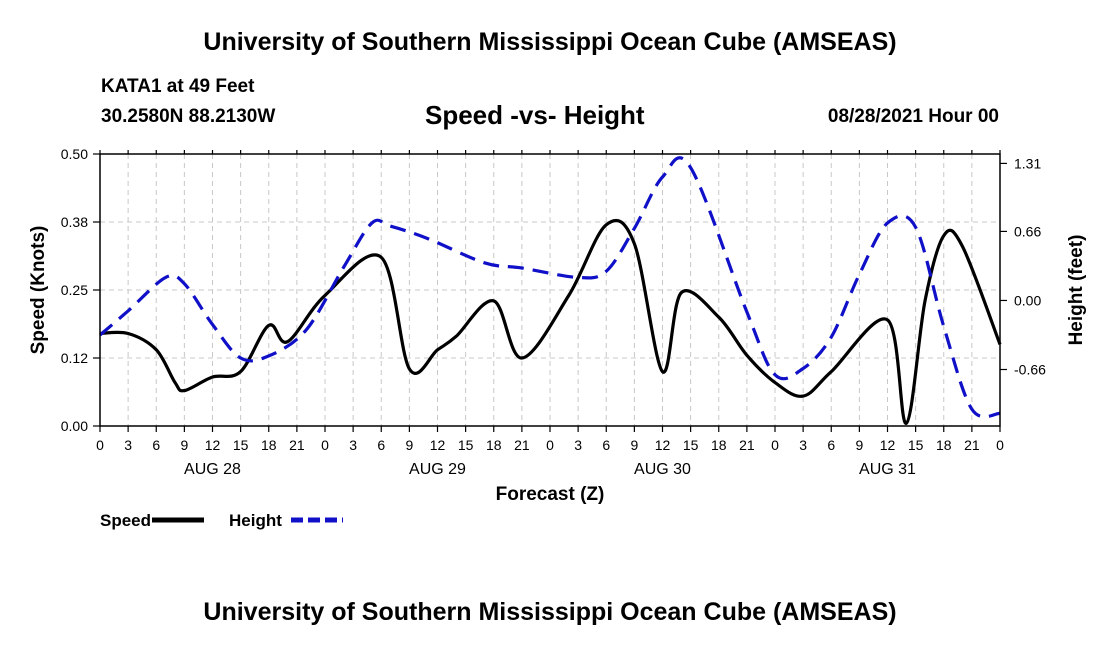 The image size is (1100, 650). Describe the element at coordinates (221, 520) in the screenshot. I see `legend: Speed Height` at that location.